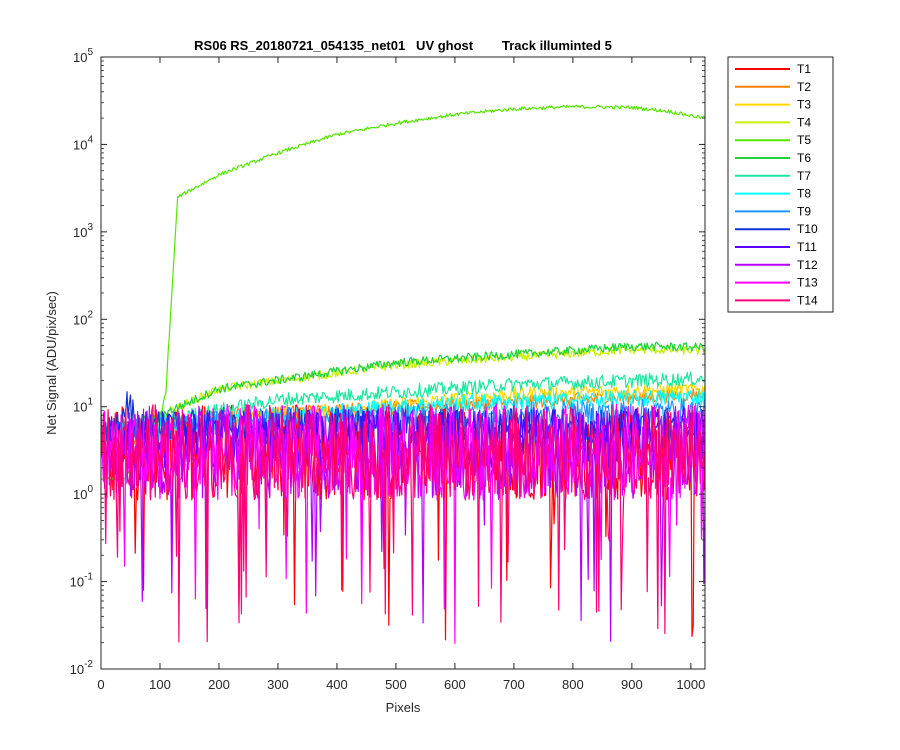 The height and width of the screenshot is (750, 900). I want to click on legend: T1 T2 T3 T4 T5 T6 T7 T8 T9 T10 T11 T12 T13 T14, so click(780, 184).